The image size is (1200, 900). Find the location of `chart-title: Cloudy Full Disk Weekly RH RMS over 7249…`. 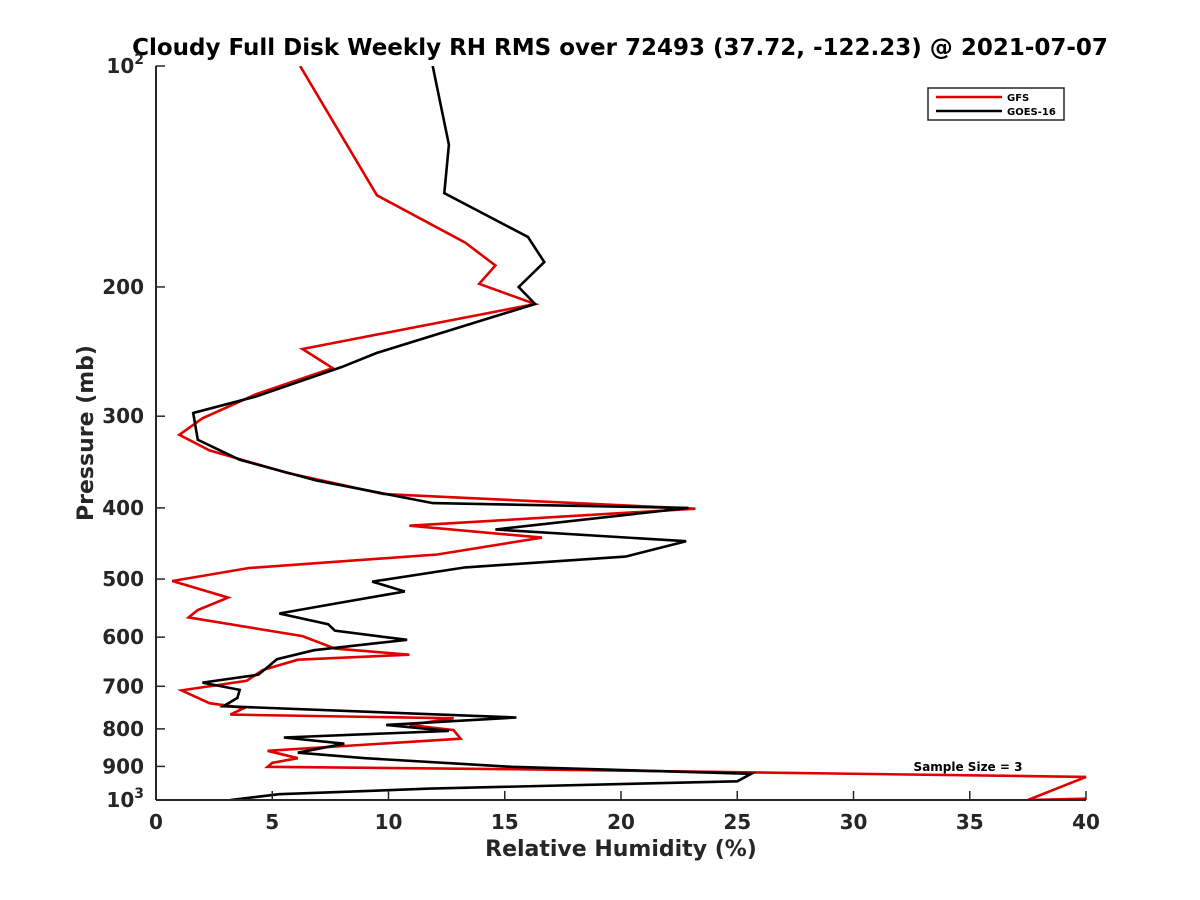

chart-title: Cloudy Full Disk Weekly RH RMS over 7249… is located at coordinates (620, 48).